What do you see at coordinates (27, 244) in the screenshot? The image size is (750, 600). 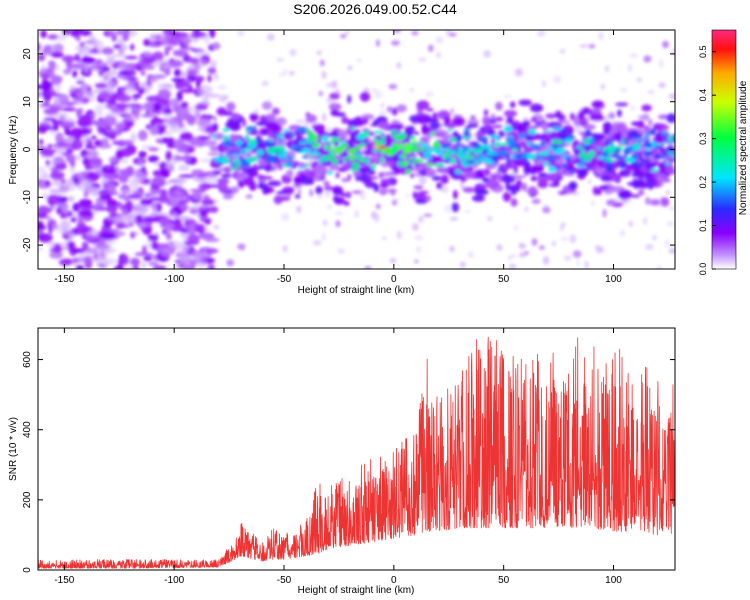 I see `y-tick-label: -20` at bounding box center [27, 244].